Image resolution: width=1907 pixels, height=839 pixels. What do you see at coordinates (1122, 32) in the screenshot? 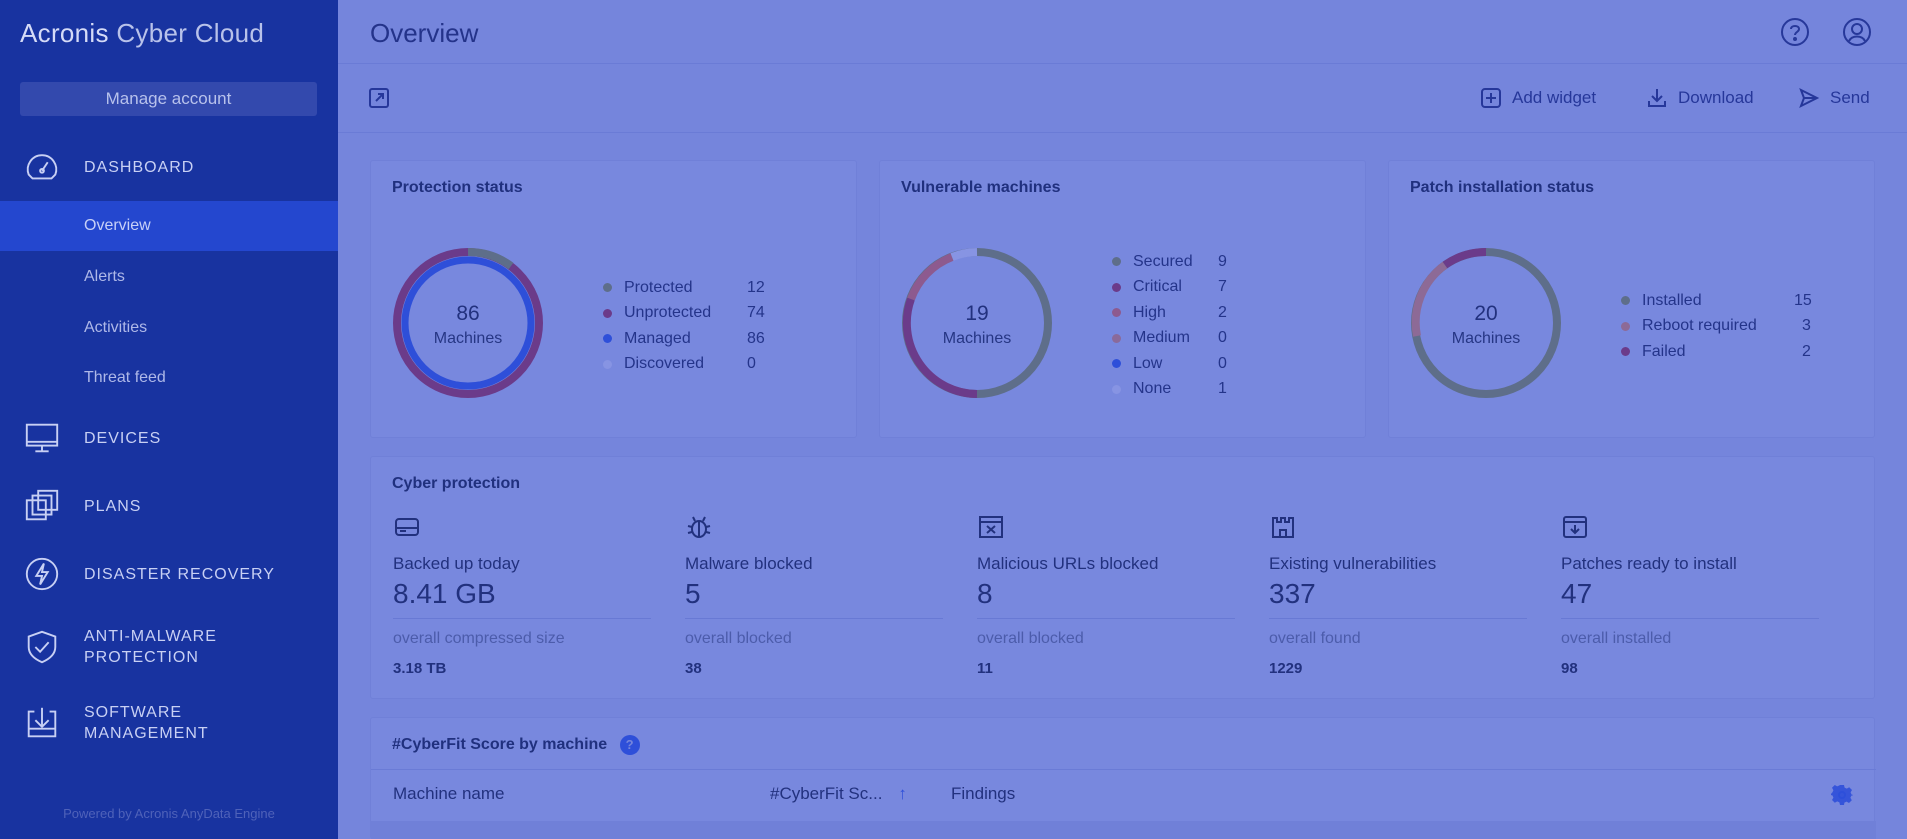
I see `header: Overview` at bounding box center [1122, 32].